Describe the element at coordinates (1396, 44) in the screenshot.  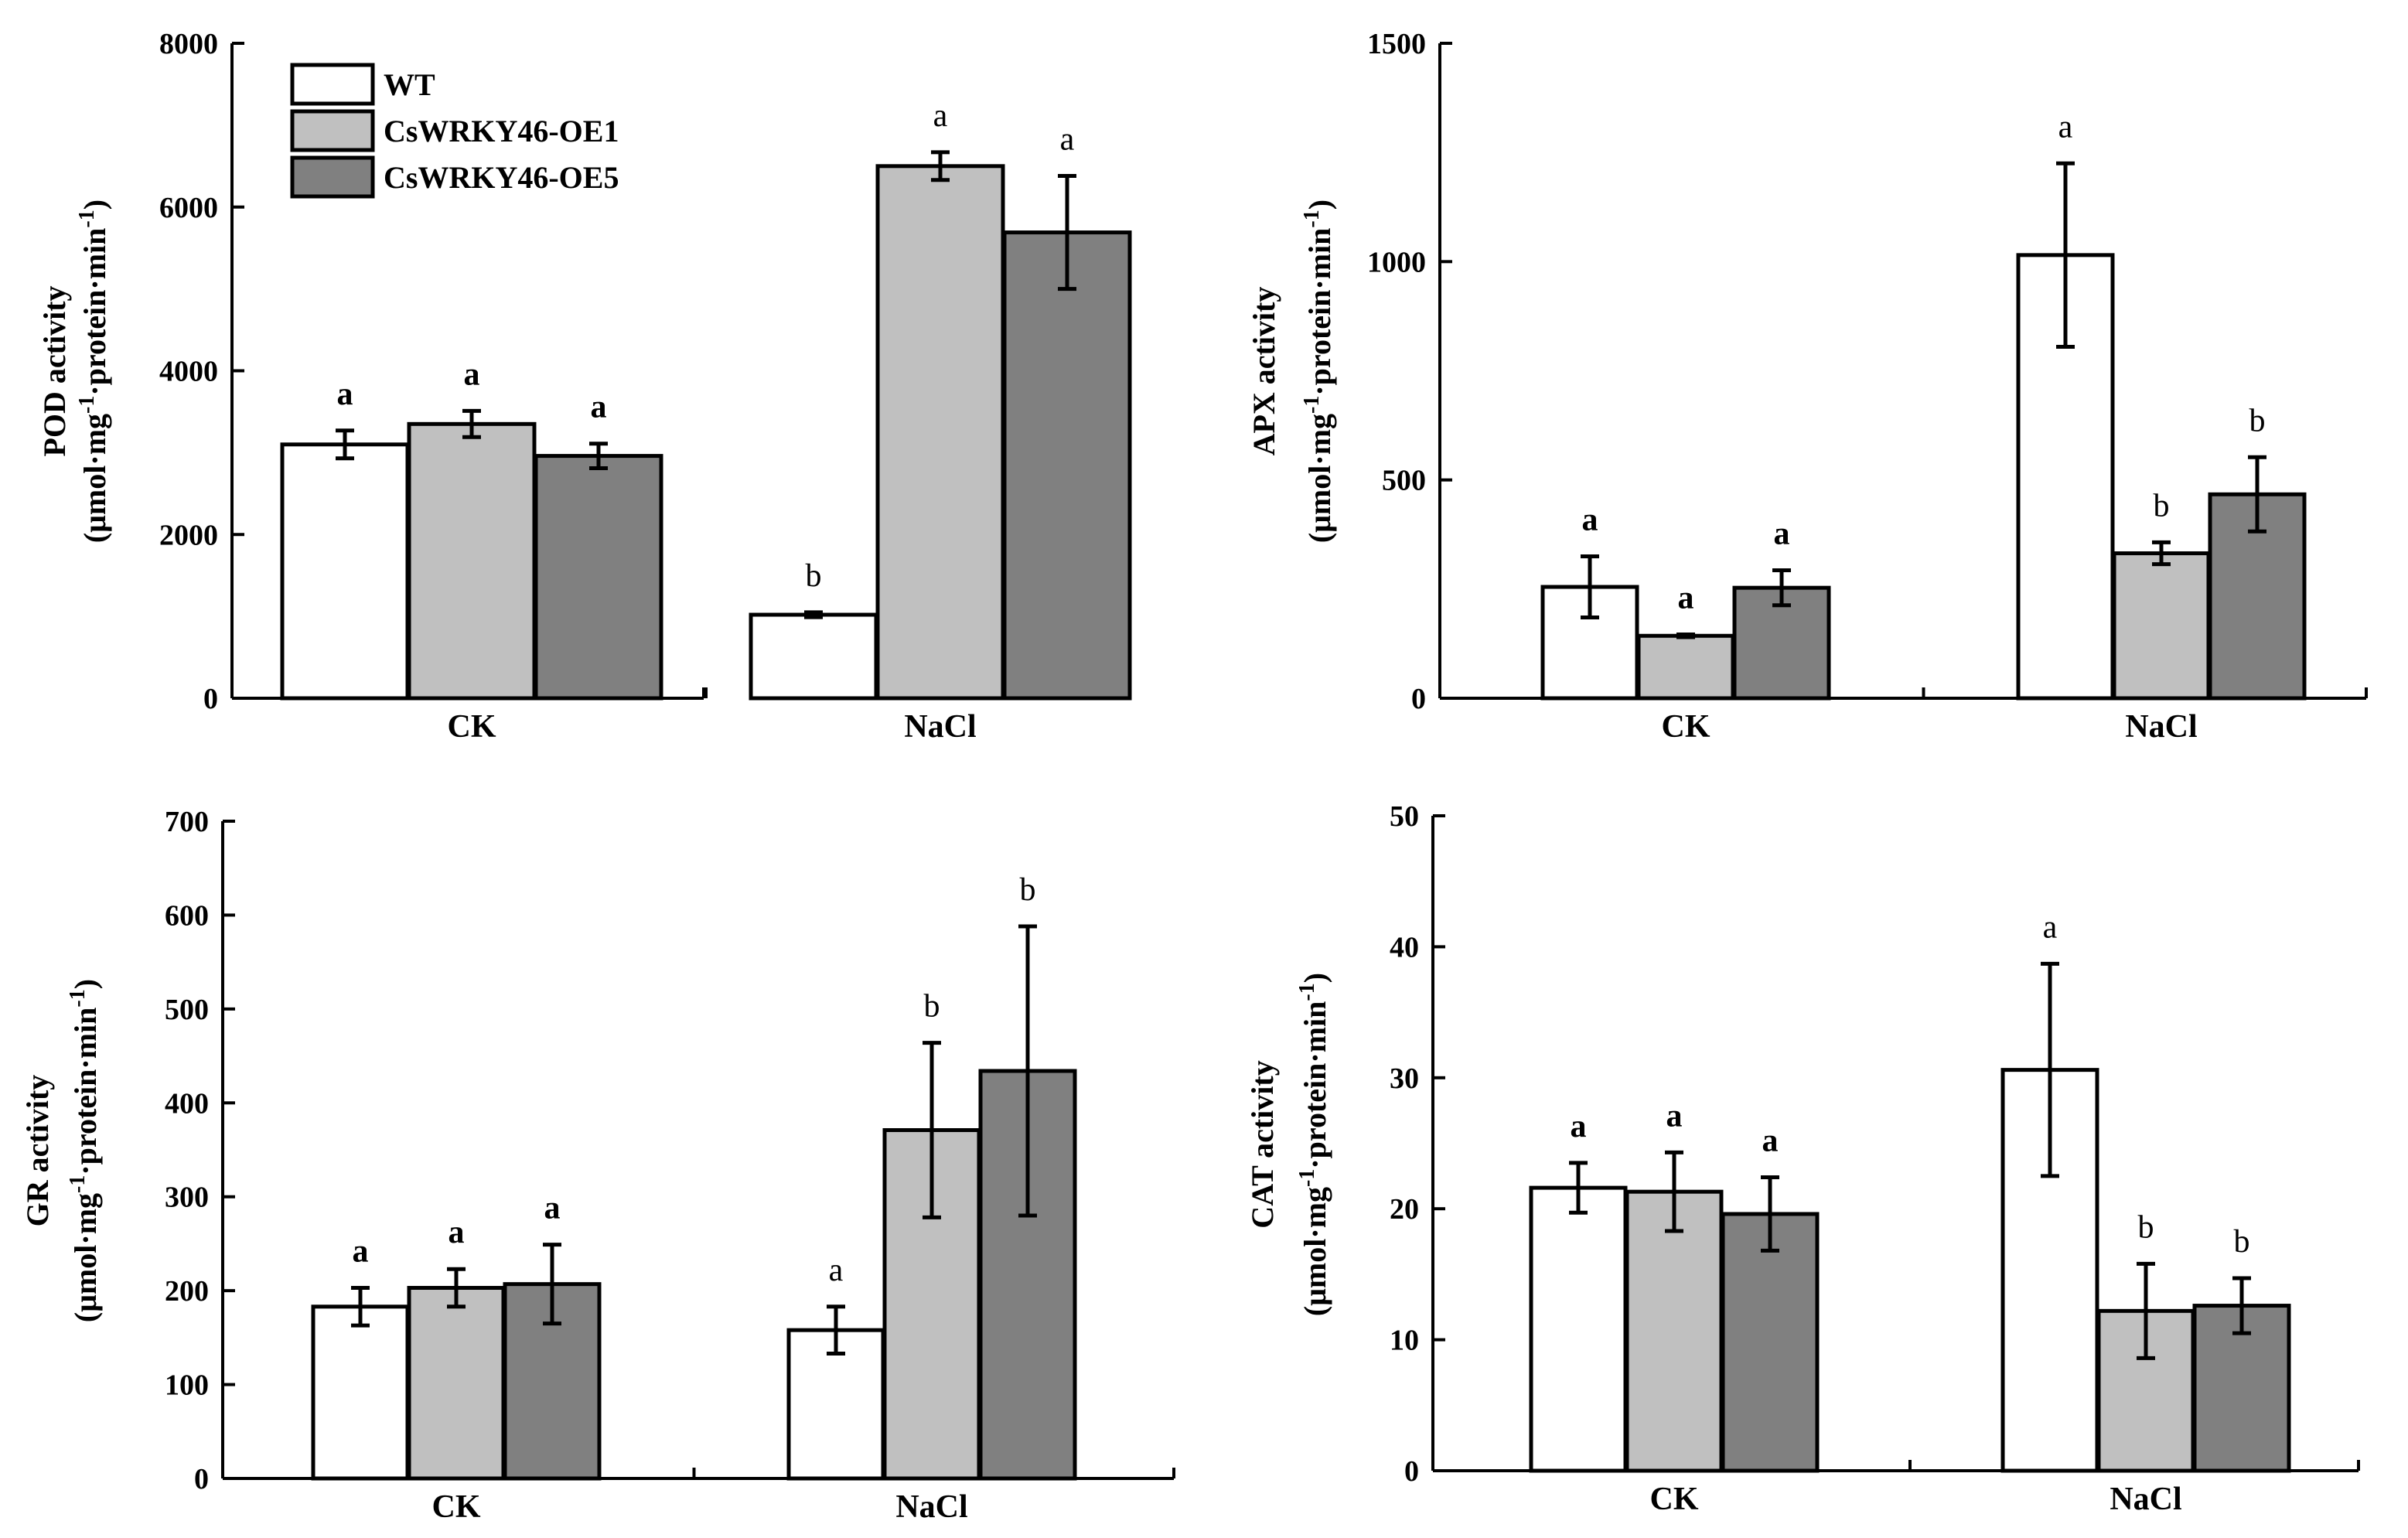
I see `y-tick-label: 1500` at that location.